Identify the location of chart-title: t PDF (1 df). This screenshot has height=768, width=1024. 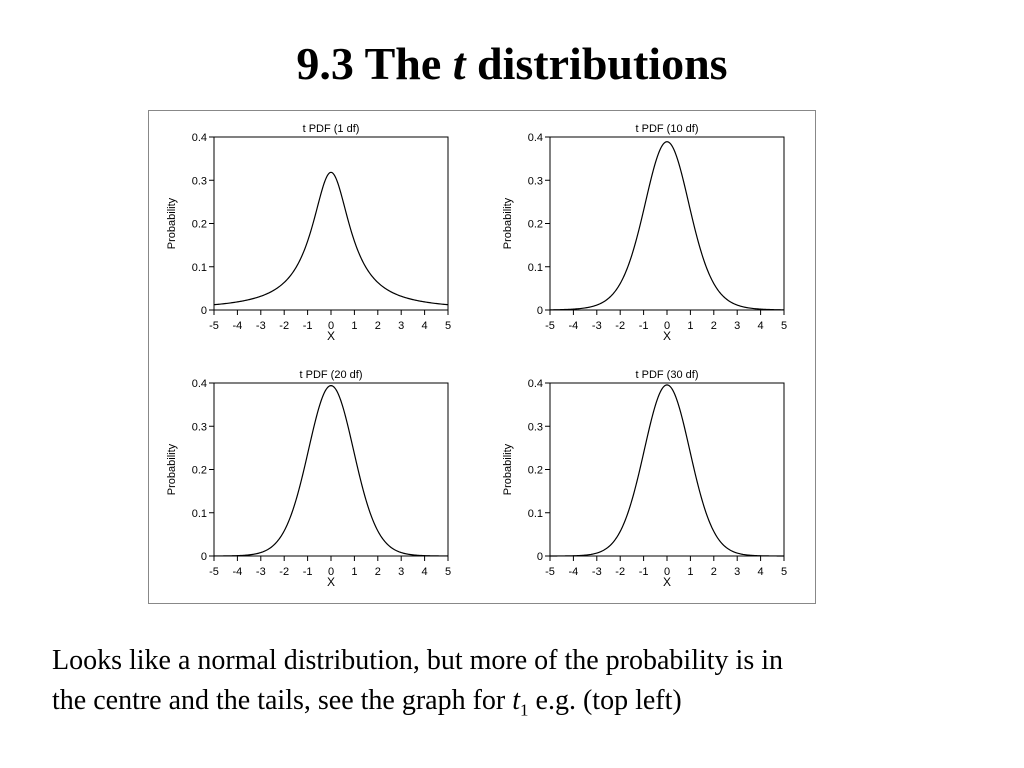
(331, 129).